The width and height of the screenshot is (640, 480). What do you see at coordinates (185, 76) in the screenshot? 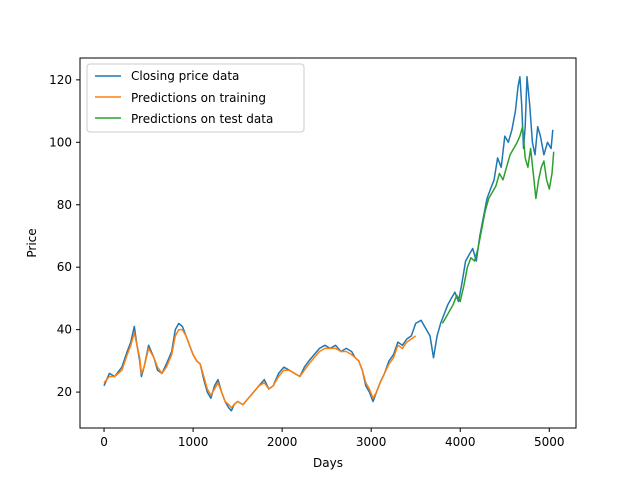
I see `legend-label-closing-price: Closing price data` at bounding box center [185, 76].